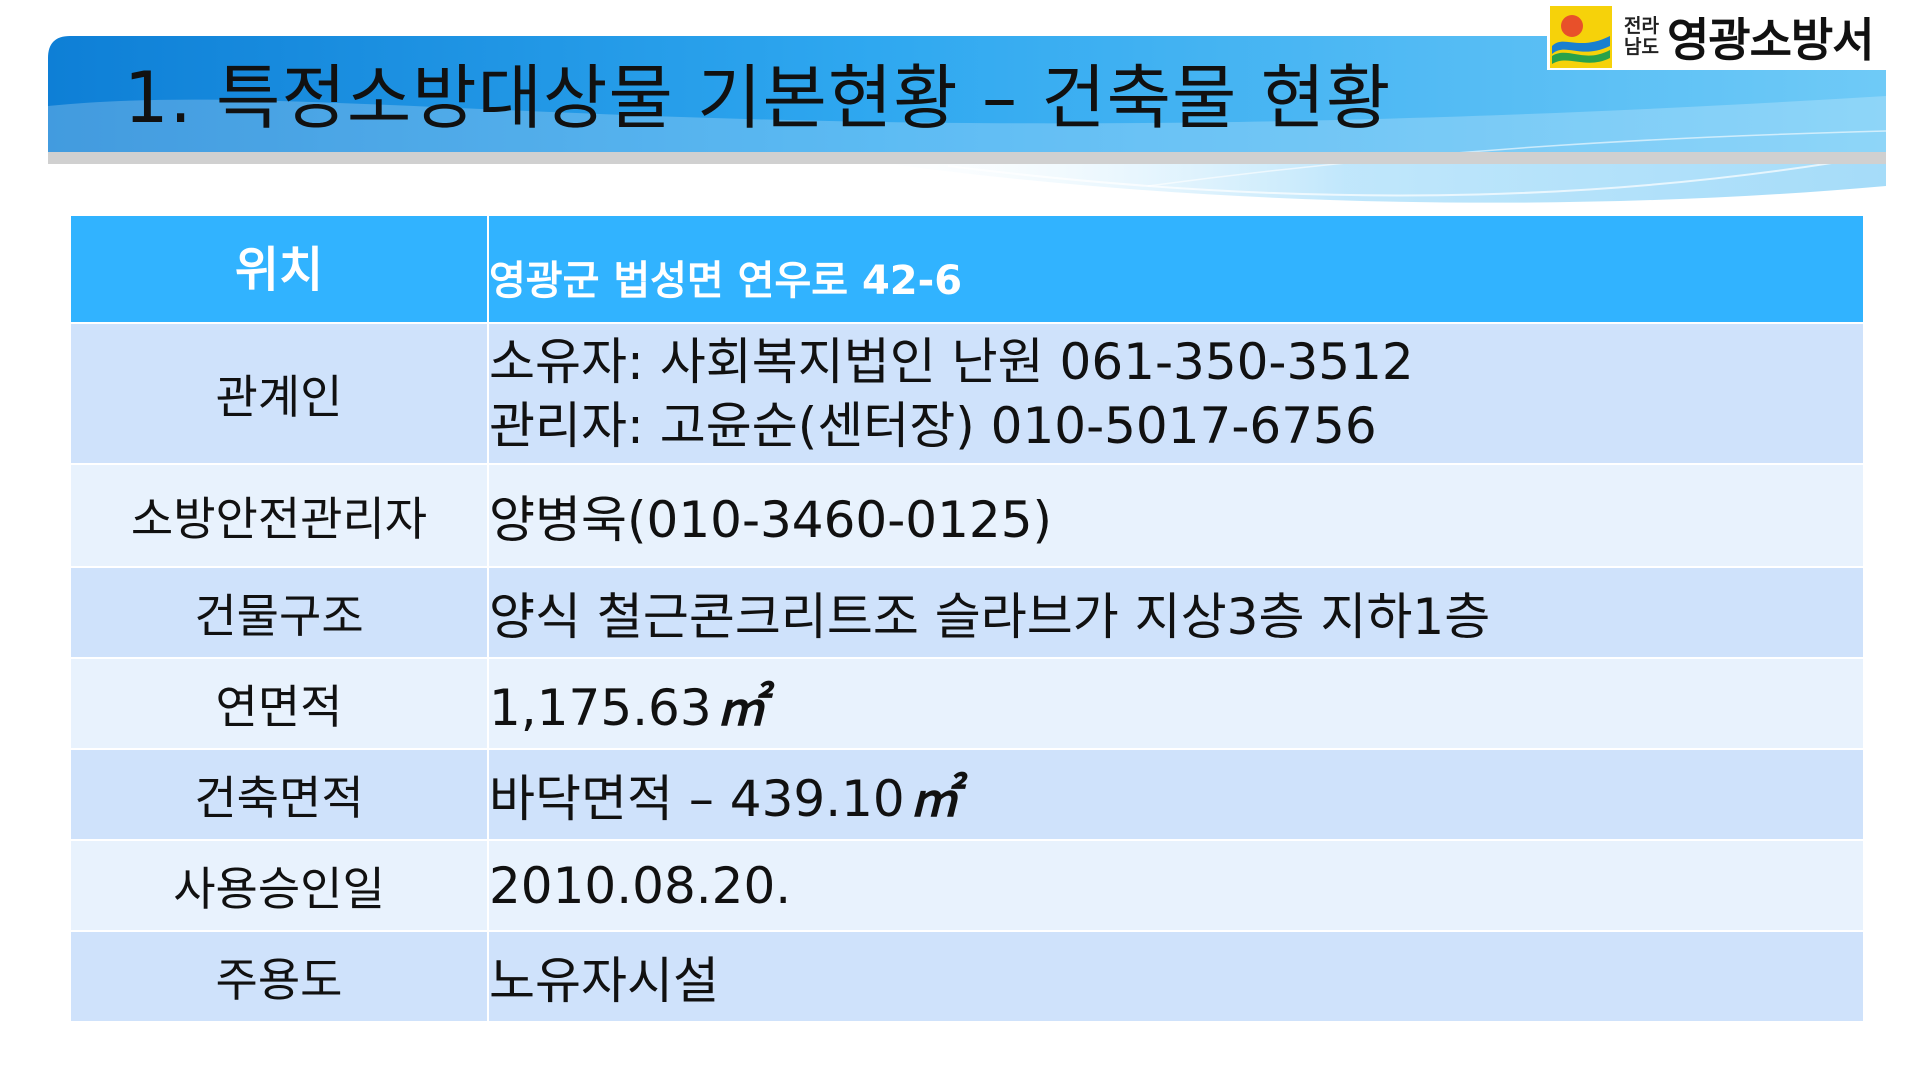 The width and height of the screenshot is (1920, 1080). I want to click on table-row-approval-date: 사용승인일 2010.08.20., so click(967, 885).